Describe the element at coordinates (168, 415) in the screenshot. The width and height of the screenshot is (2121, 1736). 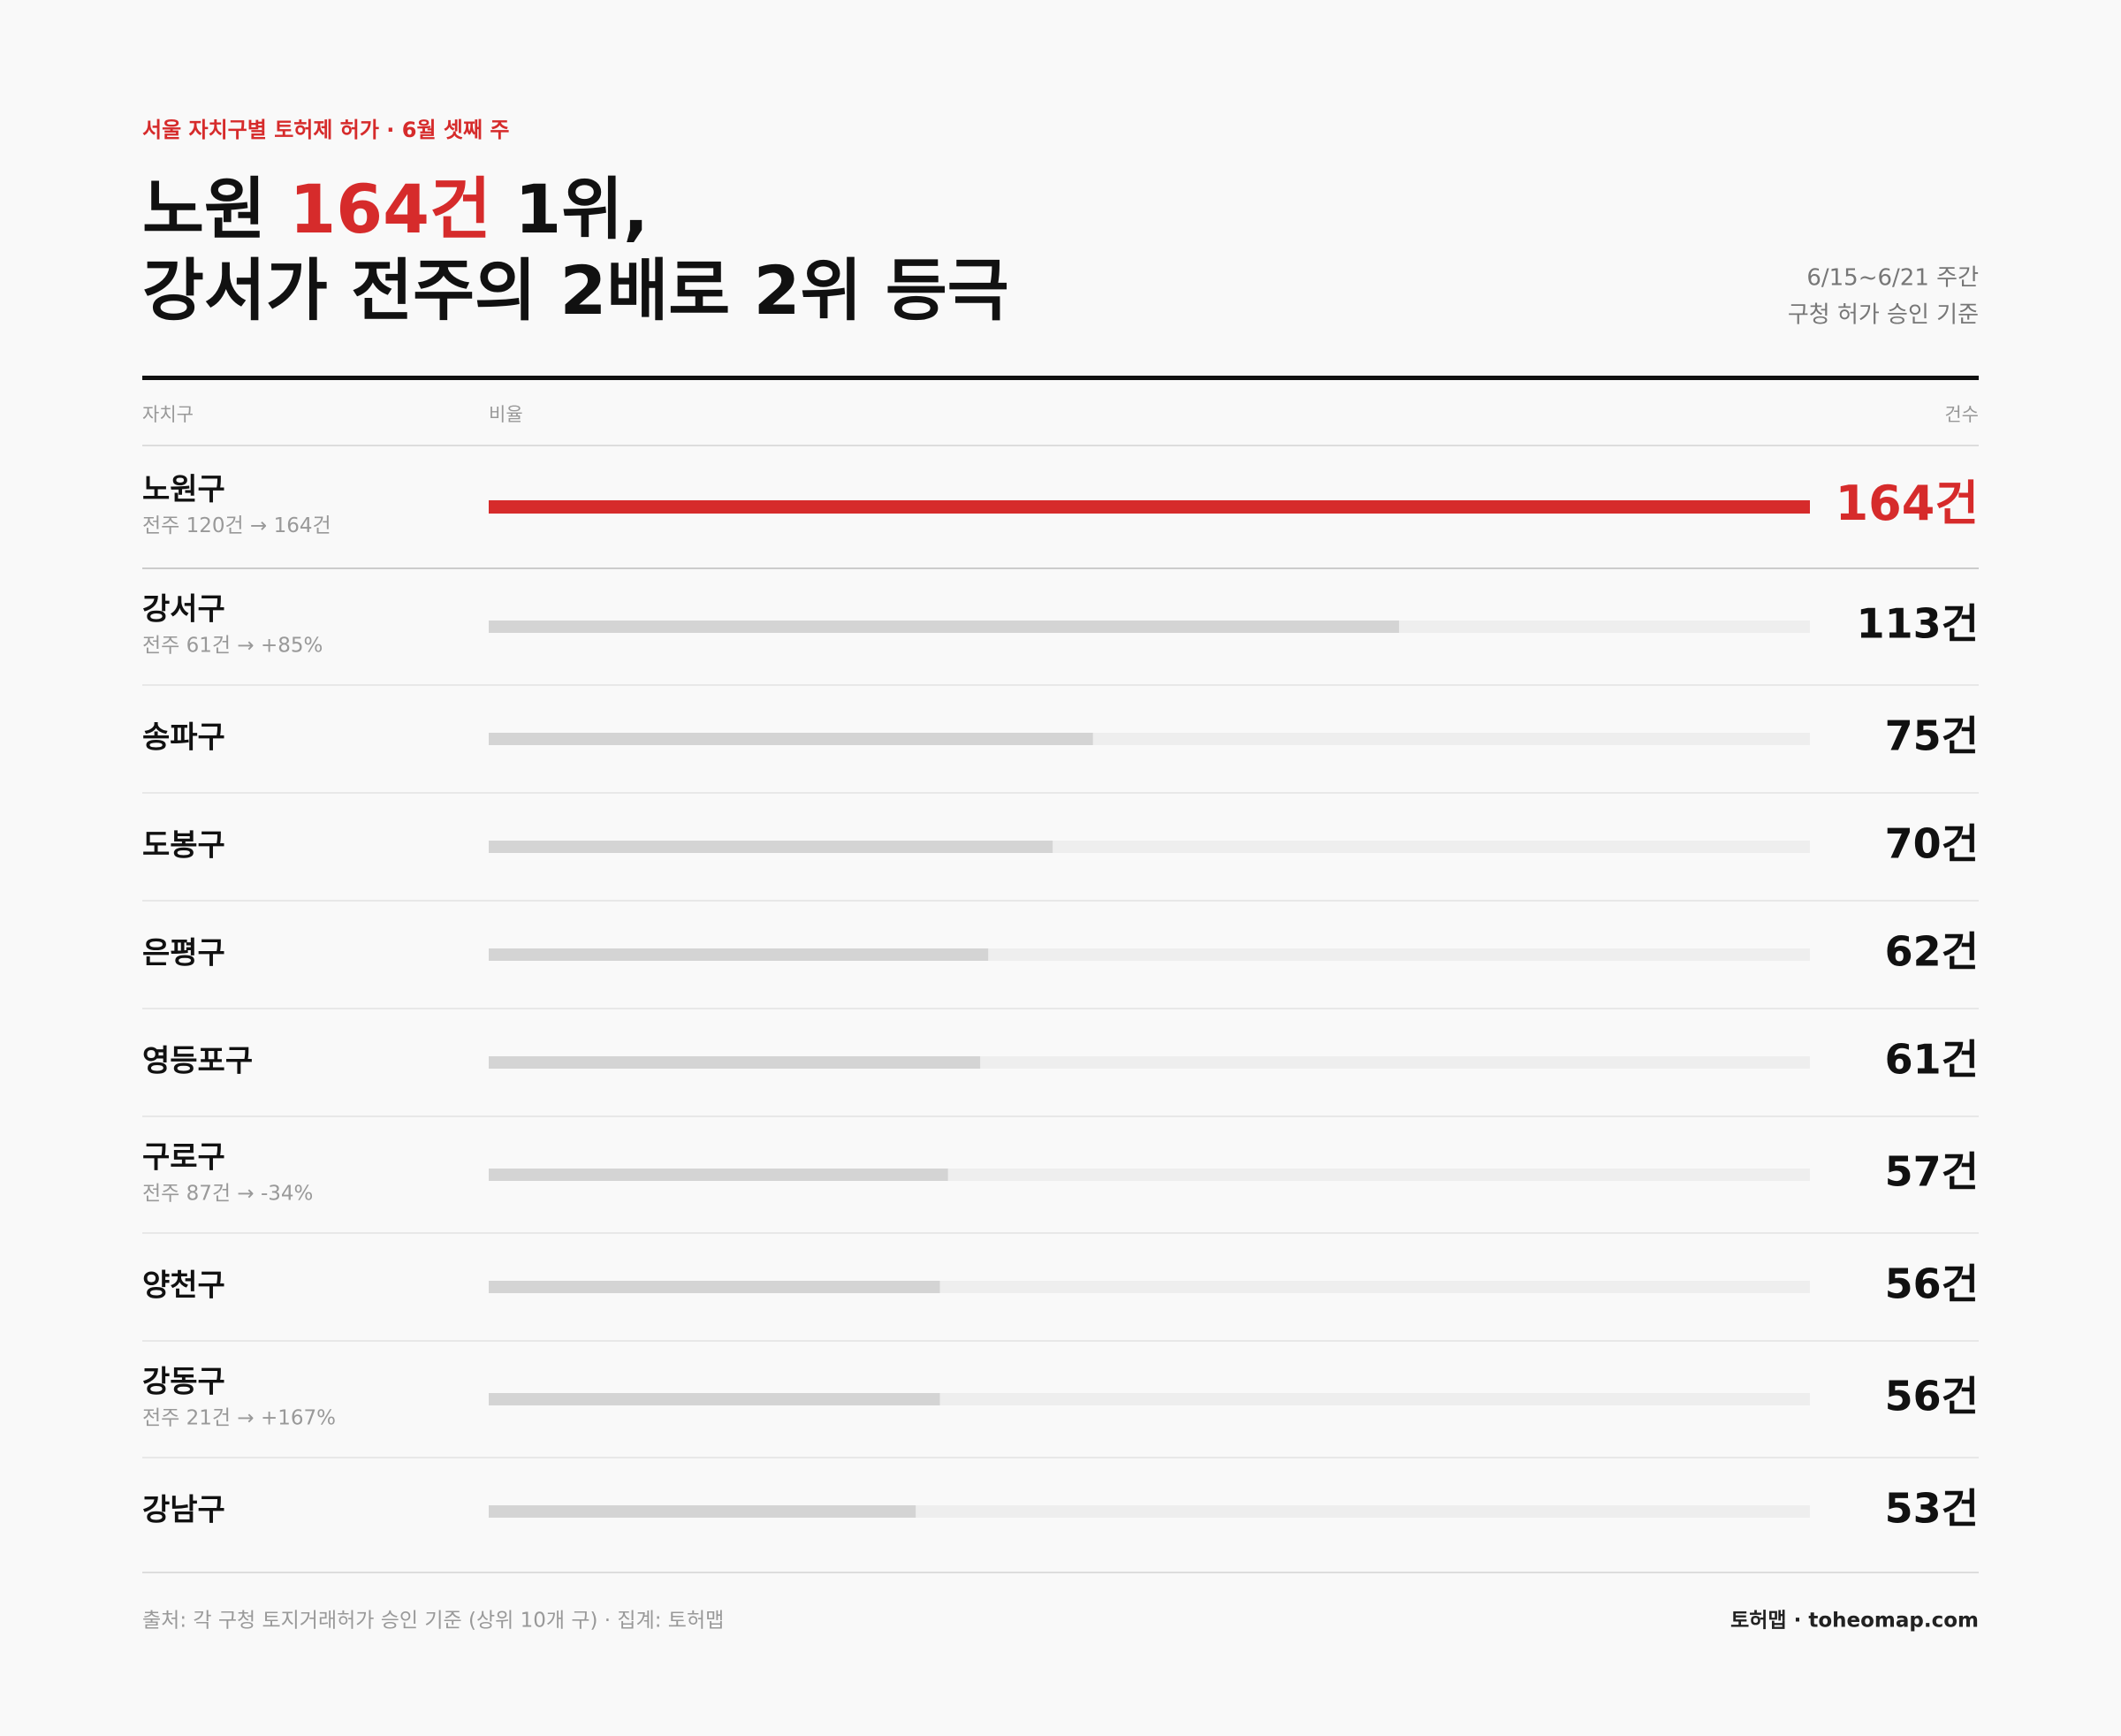
I see `header-name: 자치구` at that location.